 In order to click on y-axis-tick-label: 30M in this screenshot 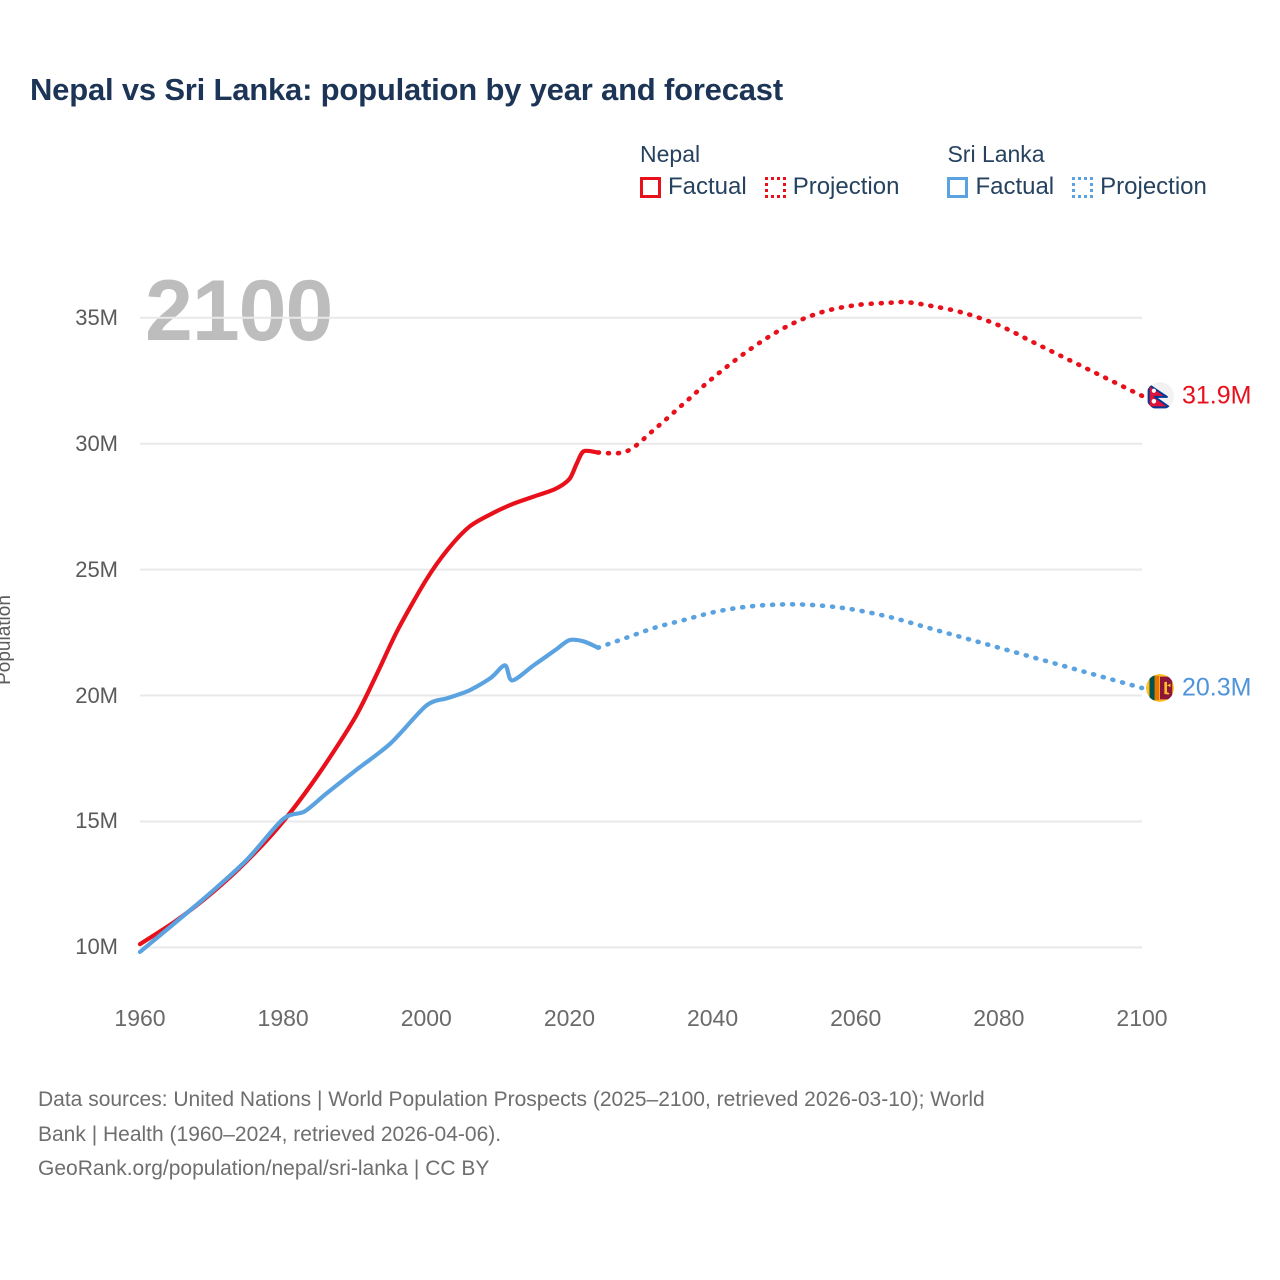, I will do `click(96, 443)`.